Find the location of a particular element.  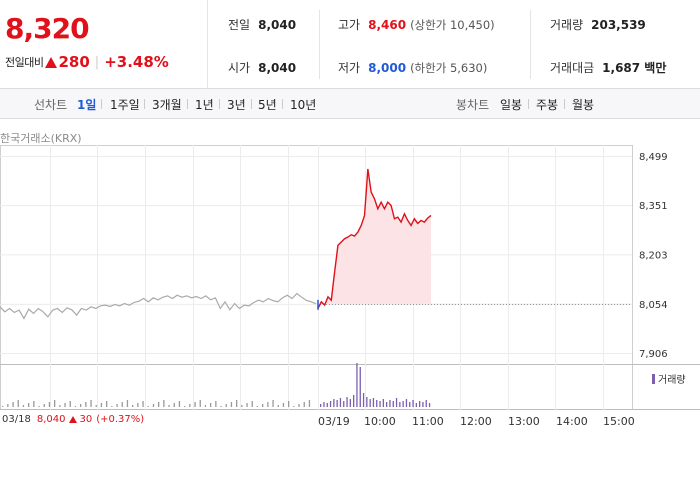

x-tick-label: 03/19 is located at coordinates (334, 421).